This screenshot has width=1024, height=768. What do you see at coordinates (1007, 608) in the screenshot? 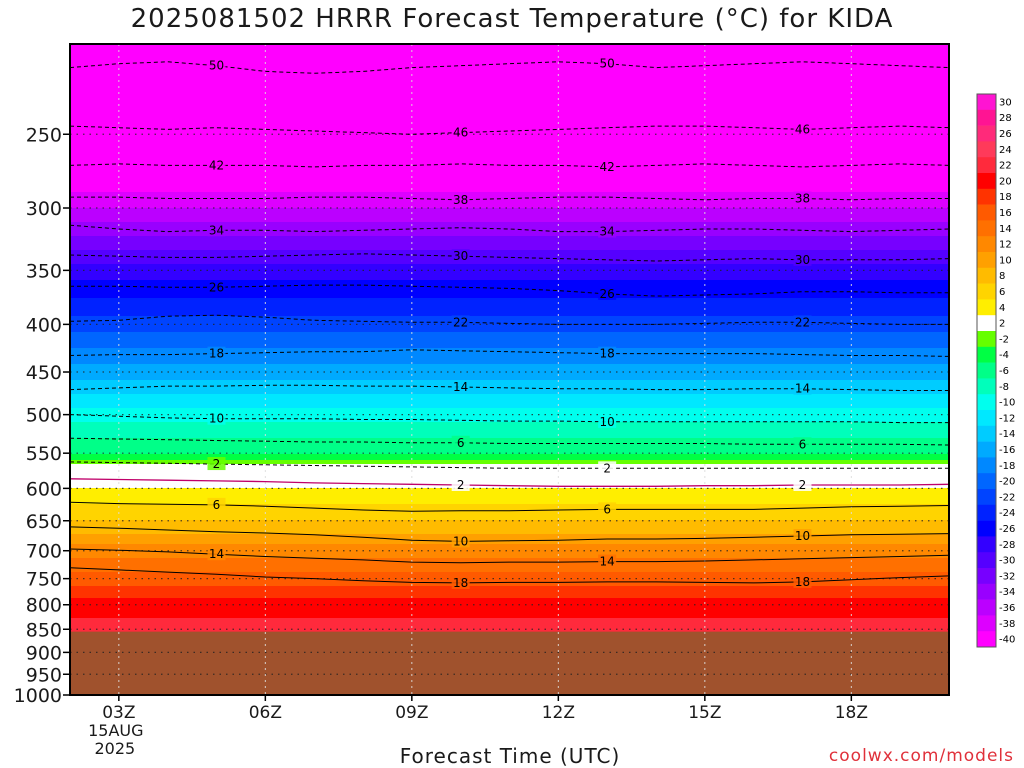
I see `colorbar-label: -36` at bounding box center [1007, 608].